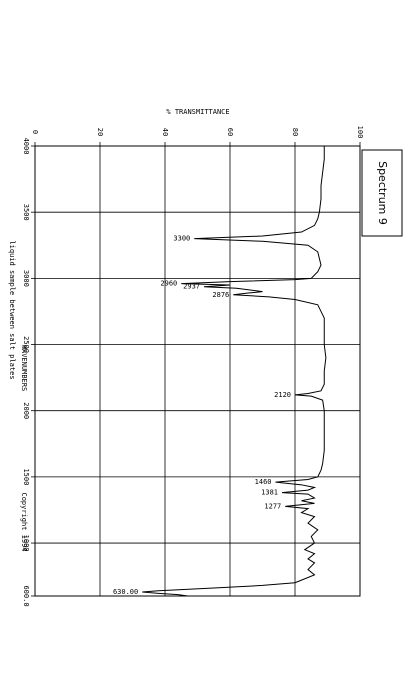  Describe the element at coordinates (26, 344) in the screenshot. I see `x-tick-label: 2500` at that location.